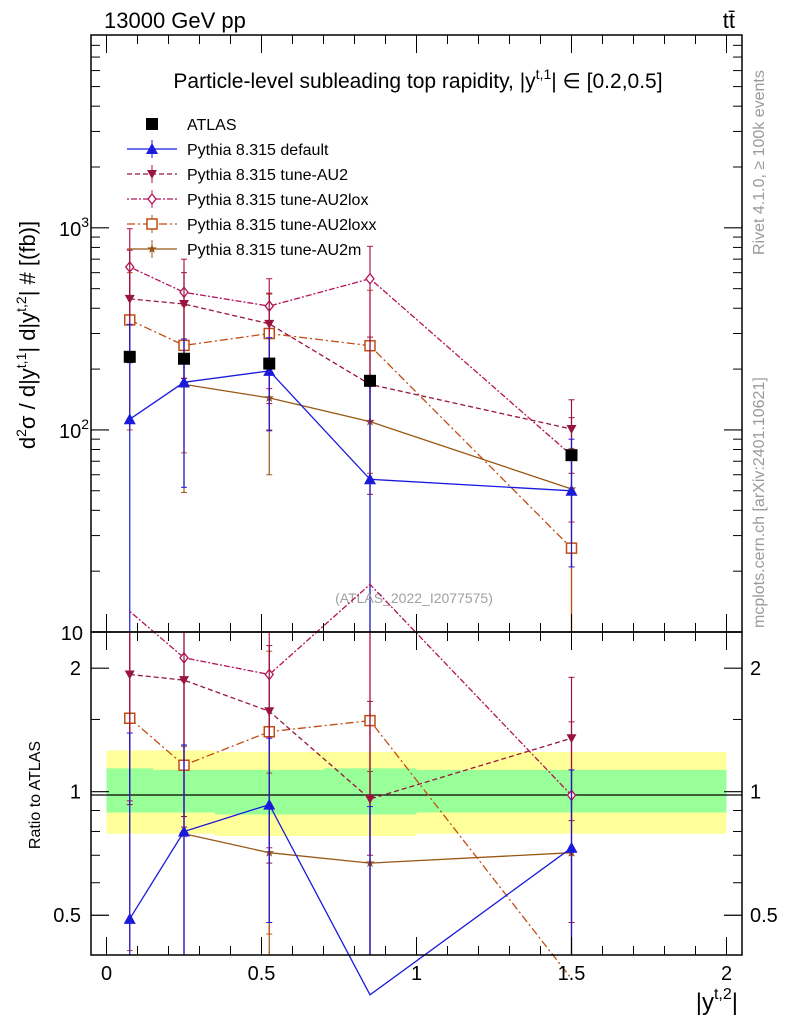 Image resolution: width=786 pixels, height=1024 pixels. I want to click on legend-label-au2: Pythia 8.315 tune-AU2, so click(267, 175).